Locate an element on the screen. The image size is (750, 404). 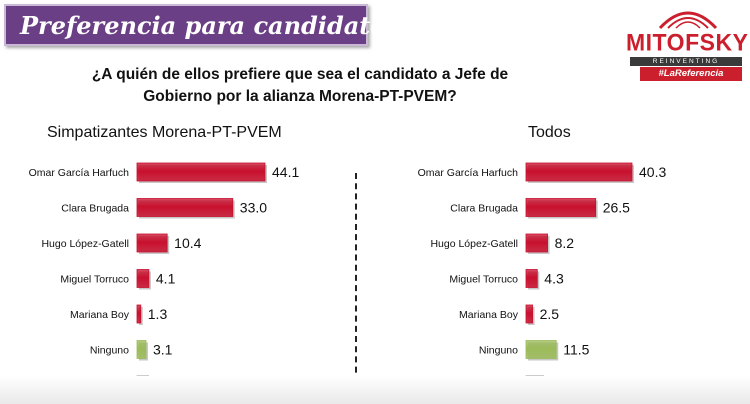
title-banner: Preferencia para candidato(a) is located at coordinates (214, 25).